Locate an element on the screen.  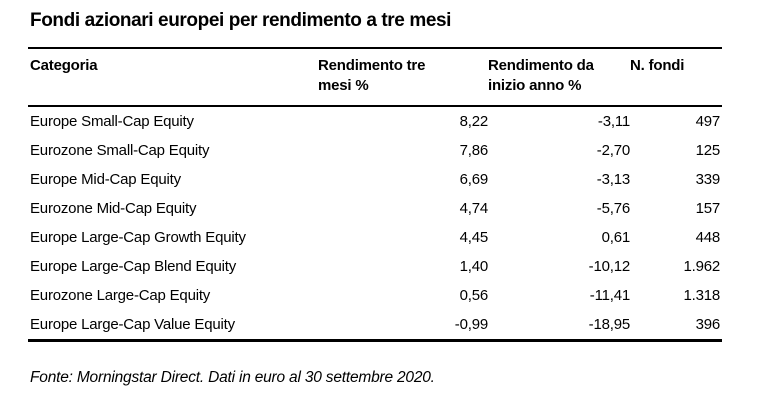
category-cell: Europe Small-Cap Equity is located at coordinates (112, 121).